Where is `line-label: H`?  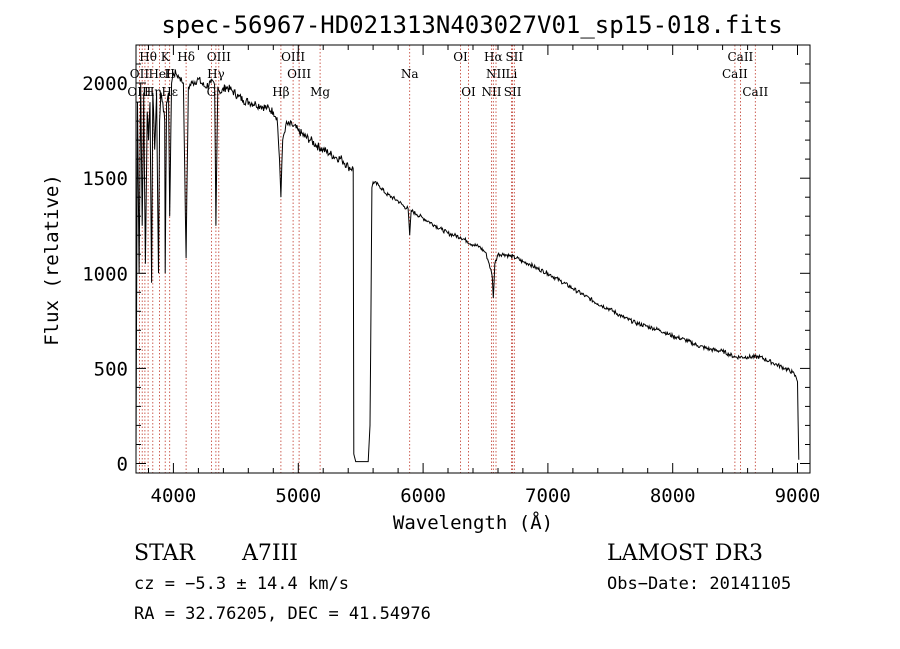
line-label: H is located at coordinates (169, 74).